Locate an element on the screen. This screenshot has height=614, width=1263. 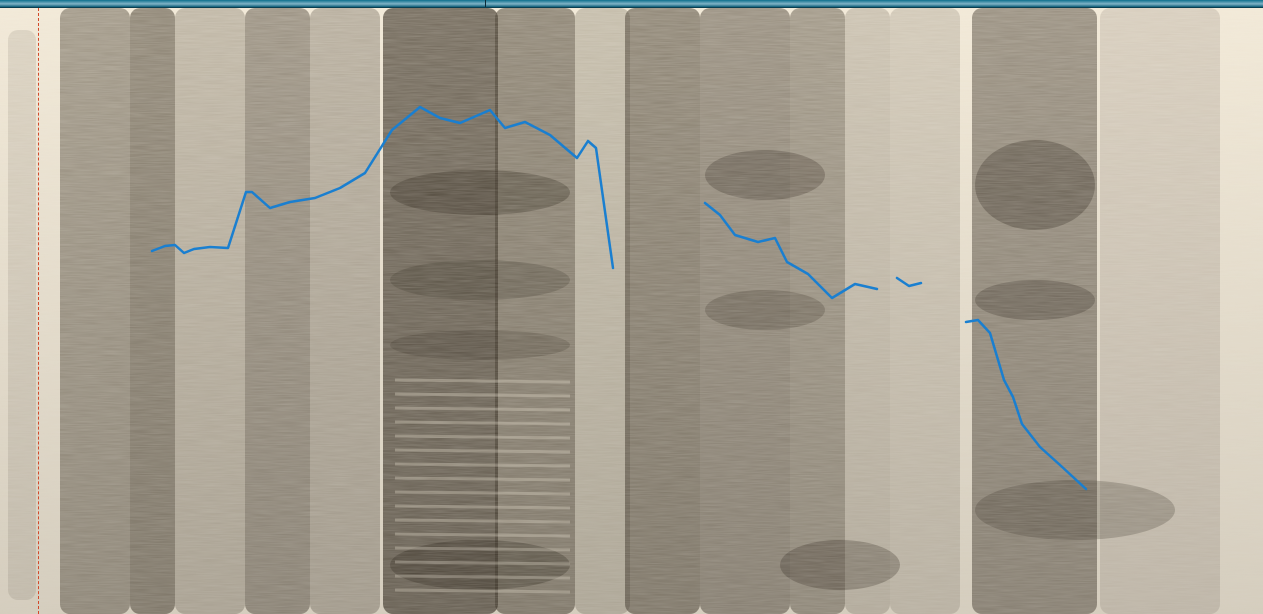
time-cursor-line is located at coordinates (38, 311).